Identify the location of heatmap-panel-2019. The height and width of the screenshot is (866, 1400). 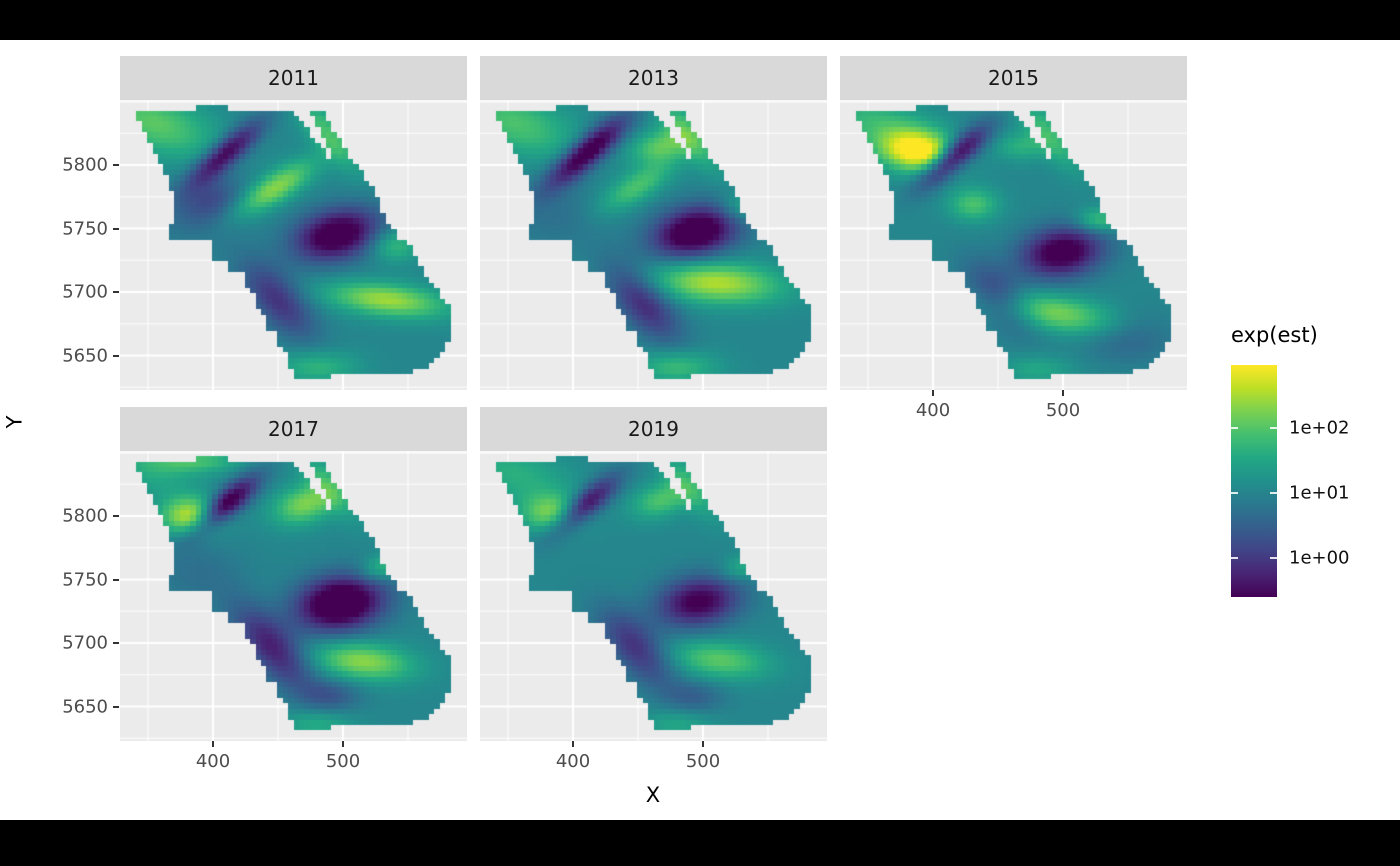
(653, 596).